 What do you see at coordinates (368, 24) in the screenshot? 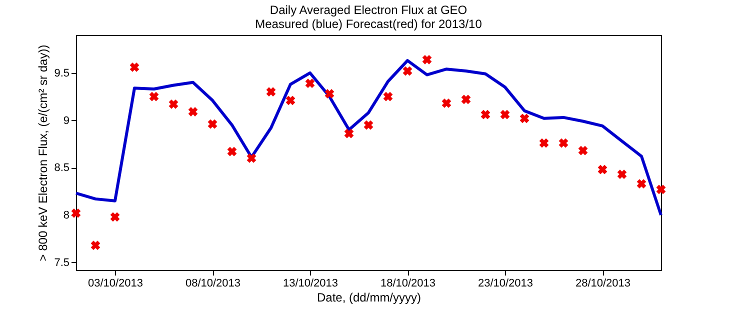
I see `chart-subtitle: Measured (blue) Forecast(red) for 2013/10` at bounding box center [368, 24].